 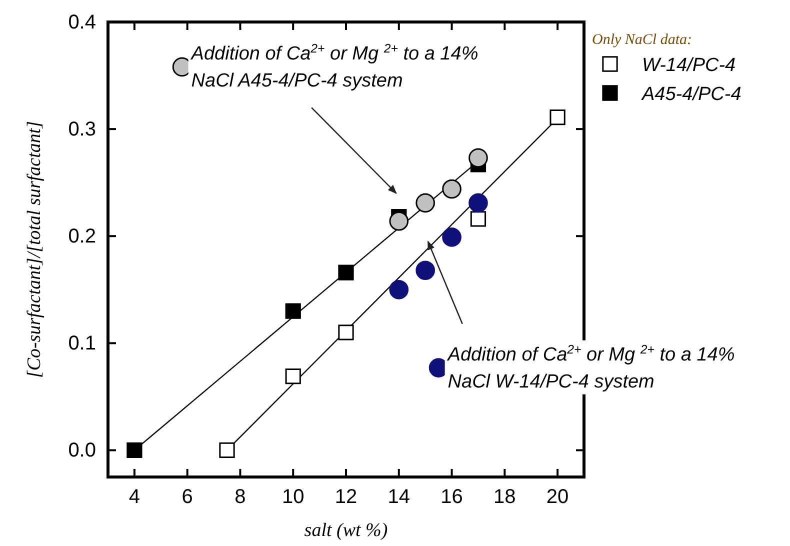 What do you see at coordinates (346, 497) in the screenshot?
I see `x-tick-label: 12` at bounding box center [346, 497].